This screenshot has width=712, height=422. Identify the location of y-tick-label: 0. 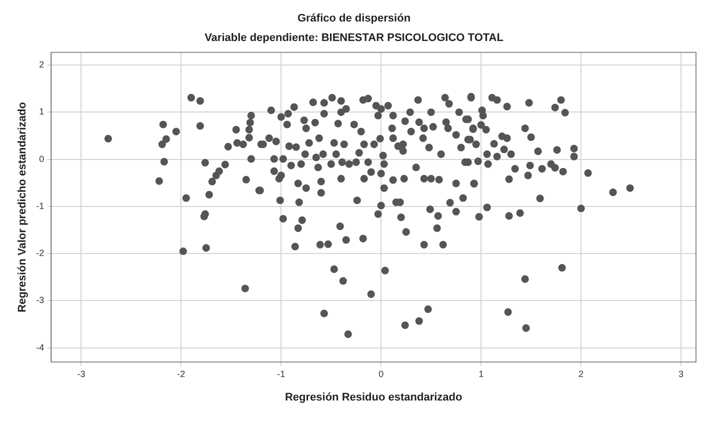
(41, 159).